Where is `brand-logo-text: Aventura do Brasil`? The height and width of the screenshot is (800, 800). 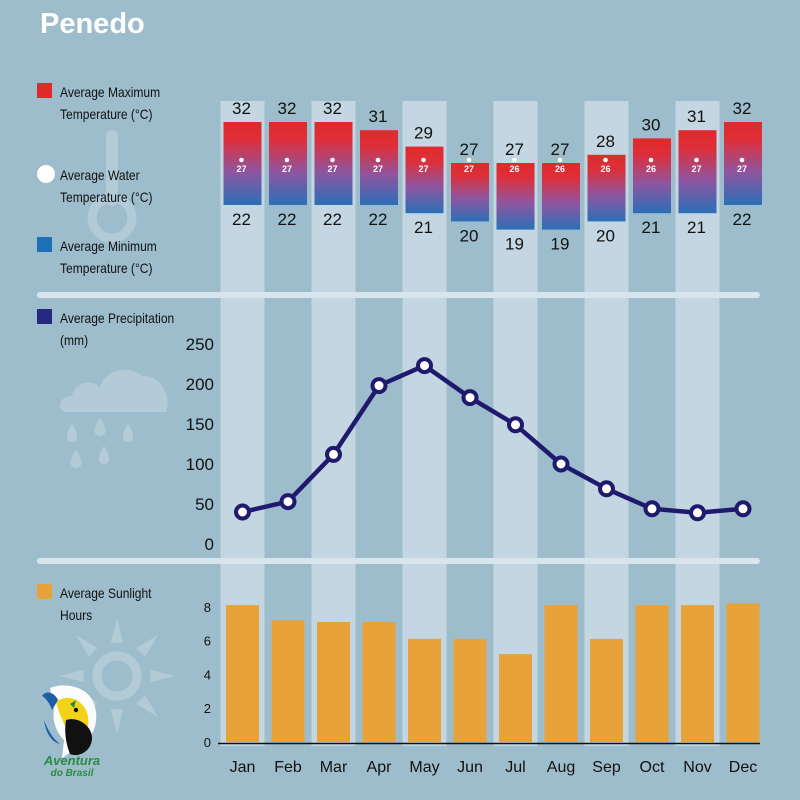
brand-logo-text: Aventura do Brasil is located at coordinates (72, 767).